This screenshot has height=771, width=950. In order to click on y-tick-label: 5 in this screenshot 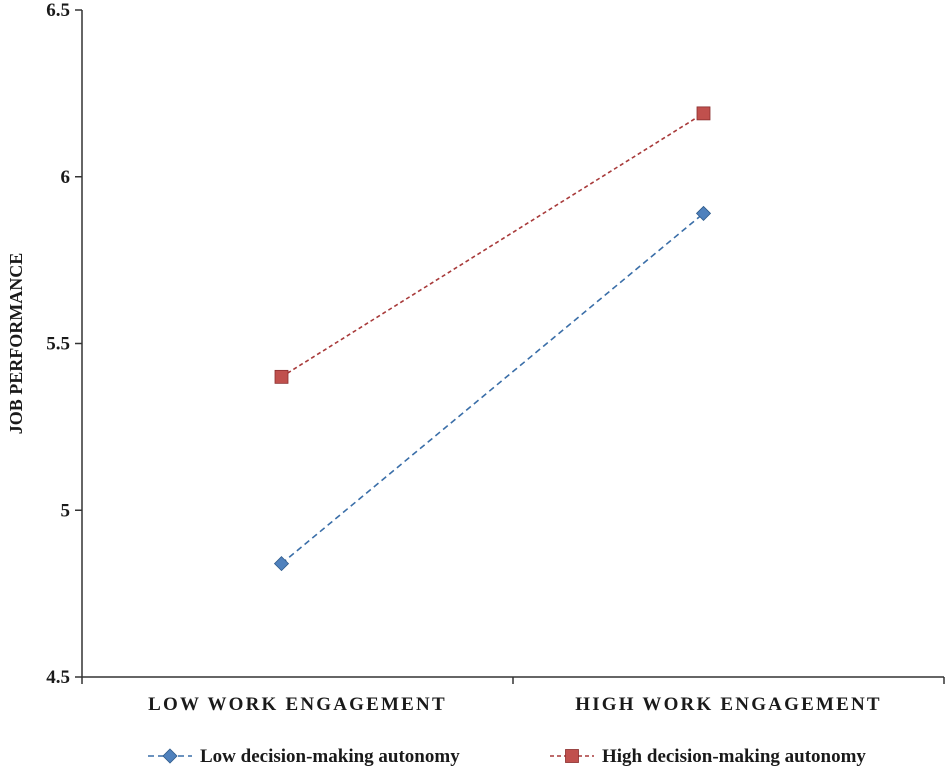, I will do `click(66, 510)`.